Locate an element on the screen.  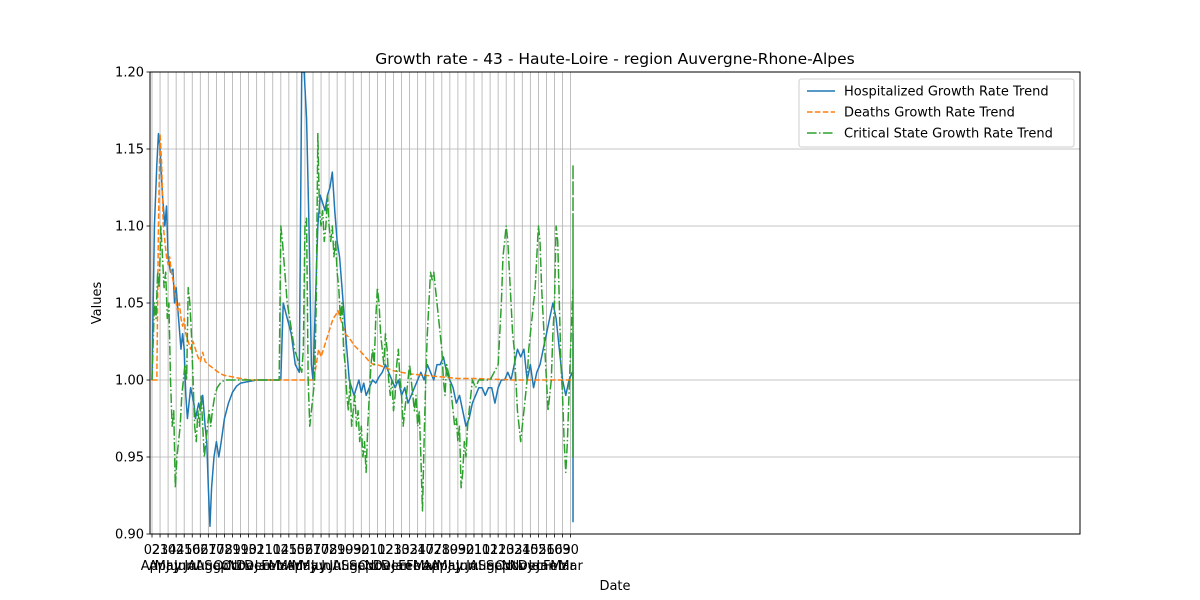
x-tick-day-label: 27 is located at coordinates (208, 550).